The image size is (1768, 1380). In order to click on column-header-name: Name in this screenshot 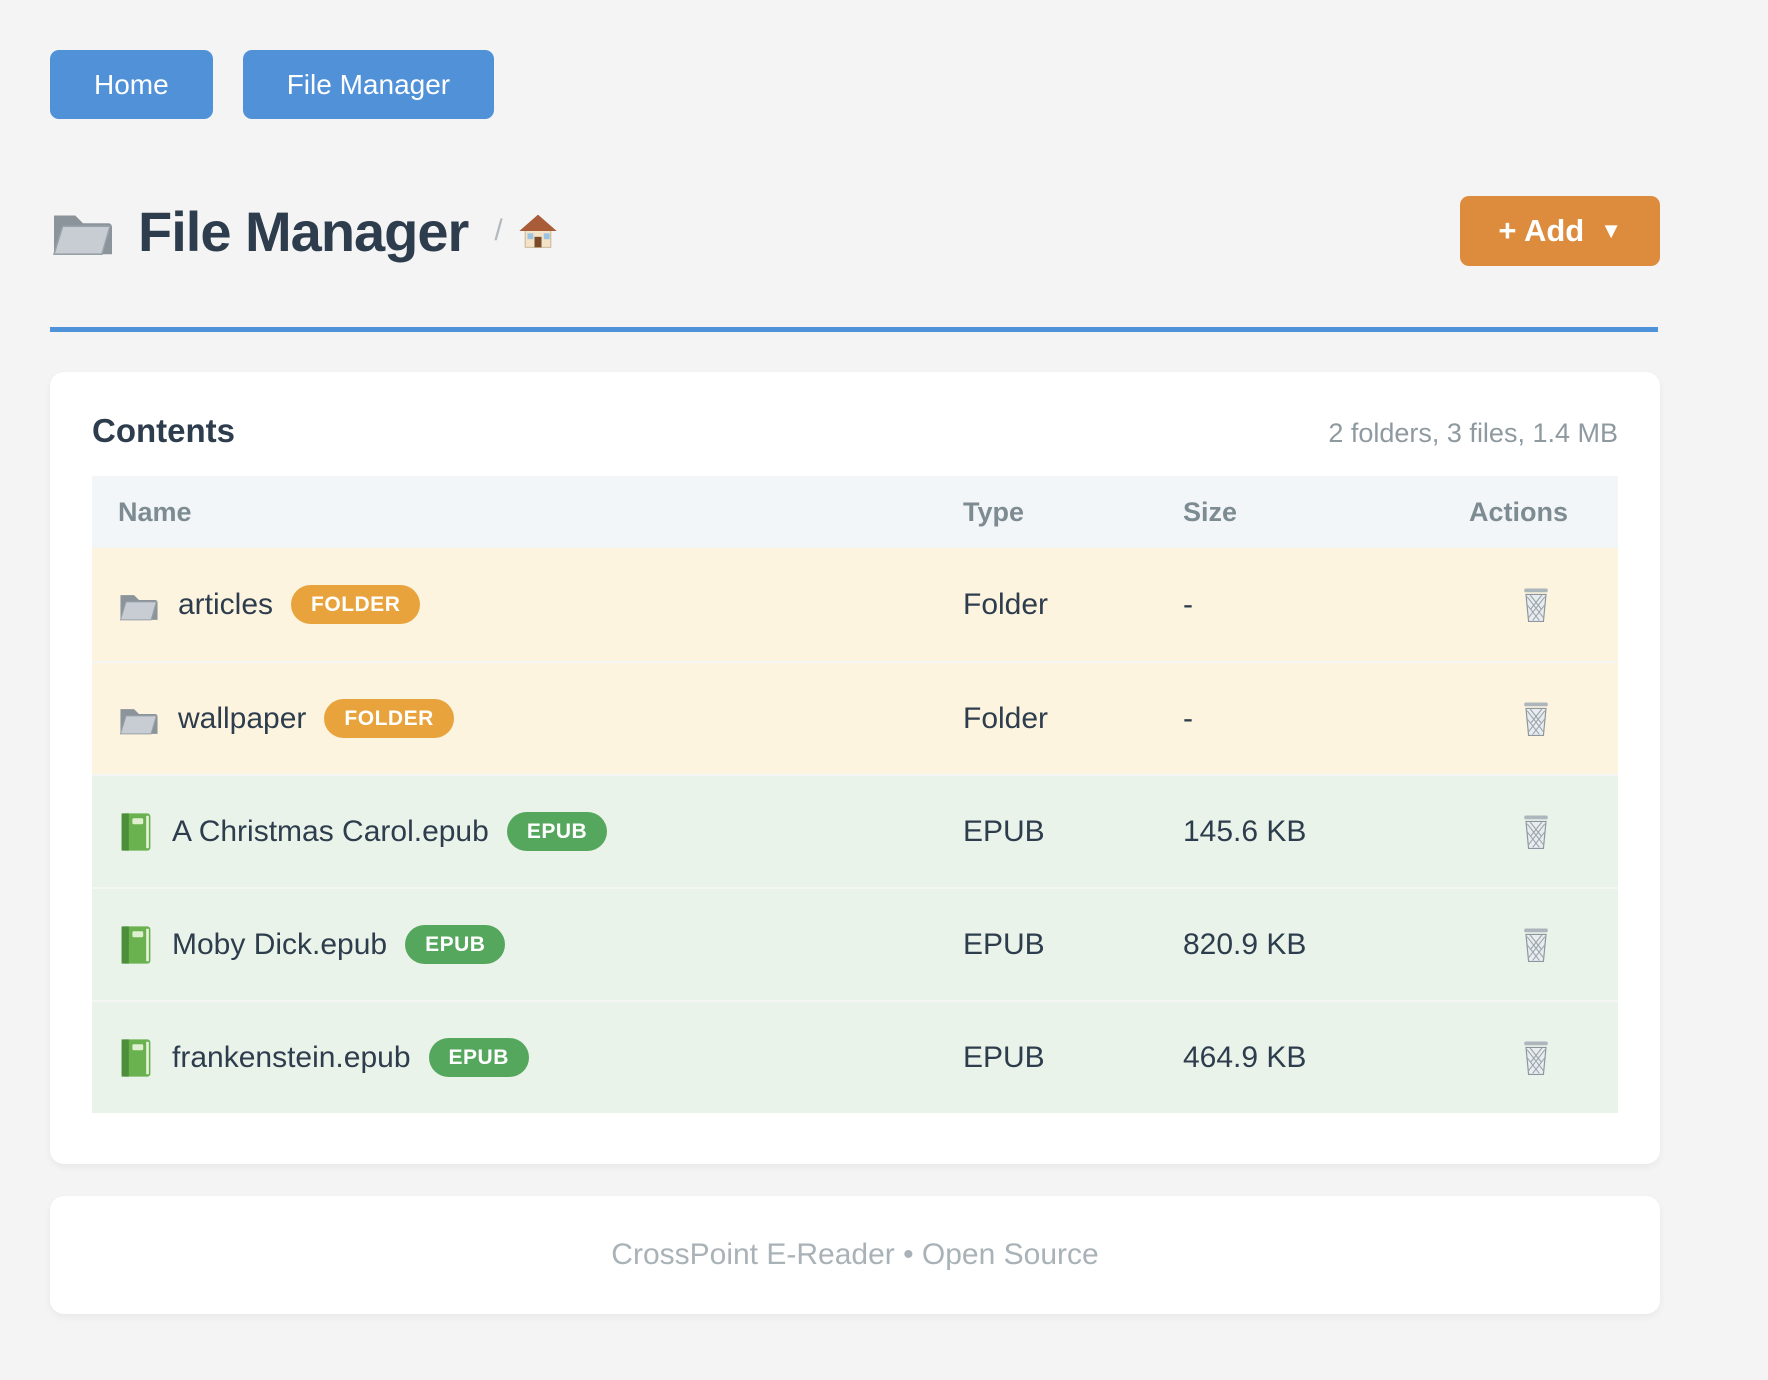, I will do `click(155, 511)`.